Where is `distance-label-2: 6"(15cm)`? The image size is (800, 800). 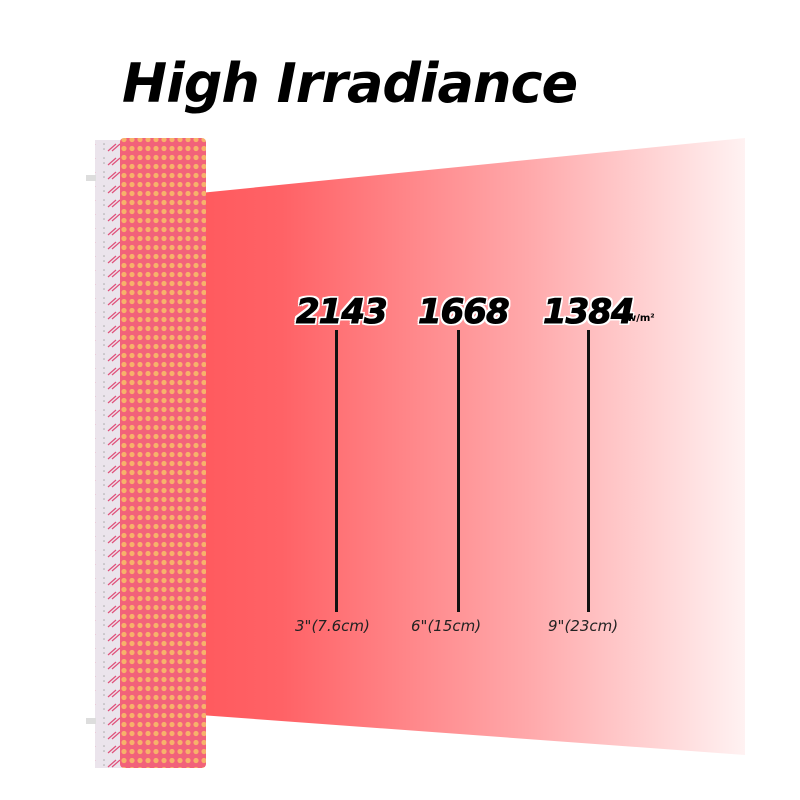
distance-label-2: 6"(15cm) is located at coordinates (446, 626).